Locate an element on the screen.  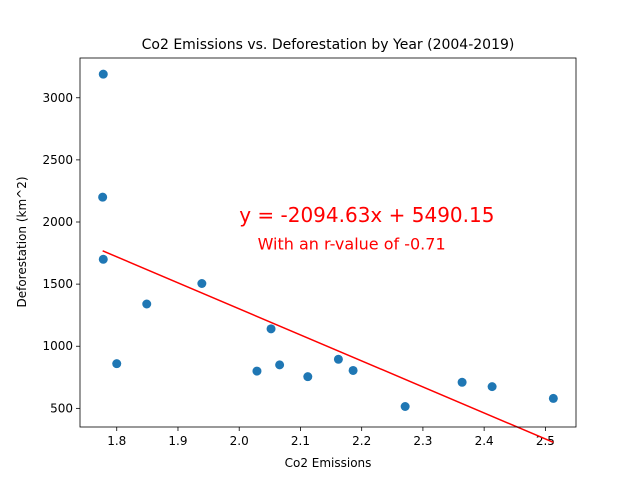
y-tick-label: 1500 is located at coordinates (57, 284).